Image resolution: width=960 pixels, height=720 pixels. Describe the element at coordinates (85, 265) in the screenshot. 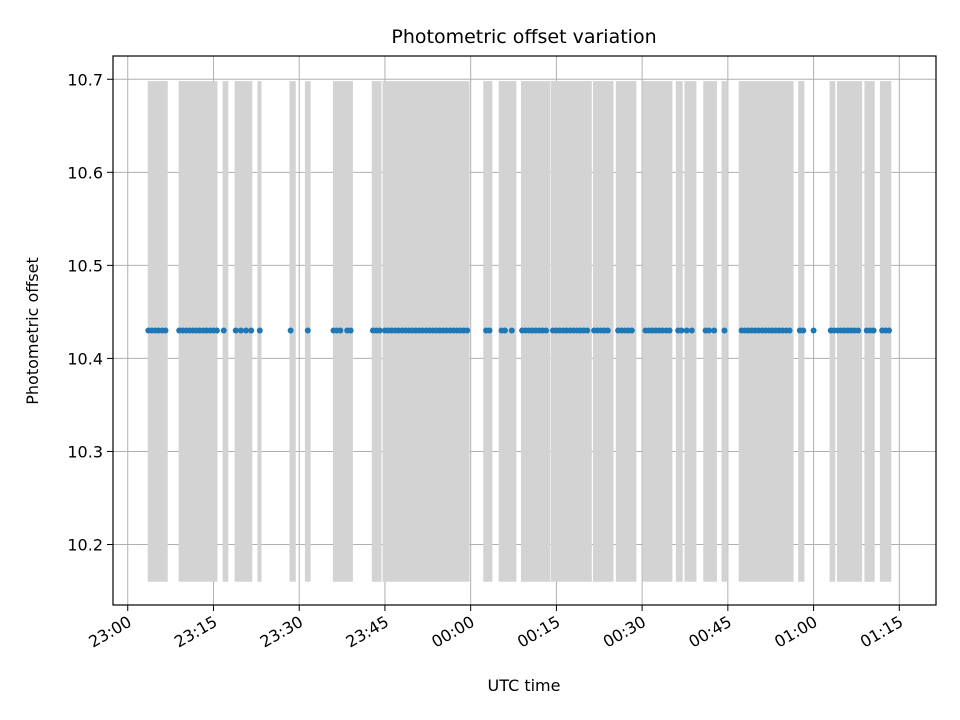

I see `y-tick-label: 10.5` at that location.